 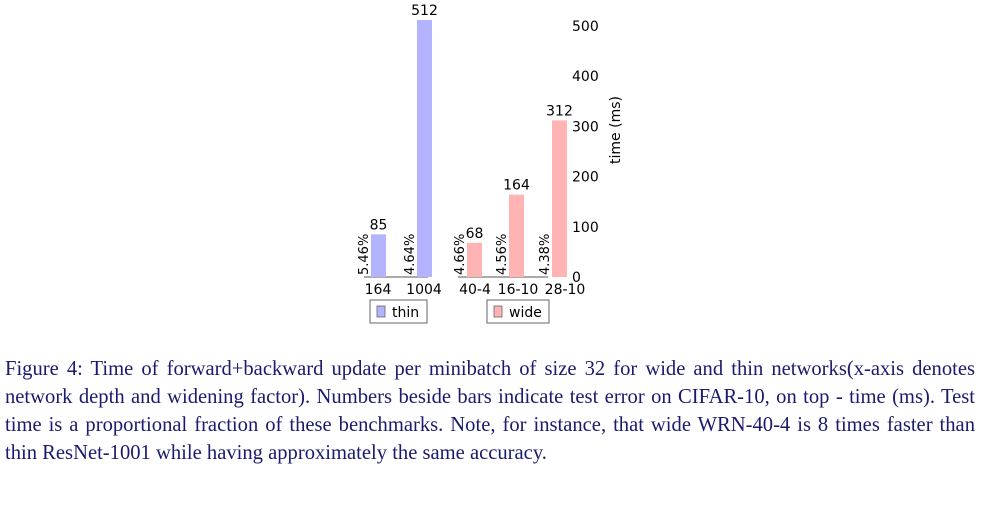 What do you see at coordinates (475, 290) in the screenshot?
I see `x-tick-label: 40-4` at bounding box center [475, 290].